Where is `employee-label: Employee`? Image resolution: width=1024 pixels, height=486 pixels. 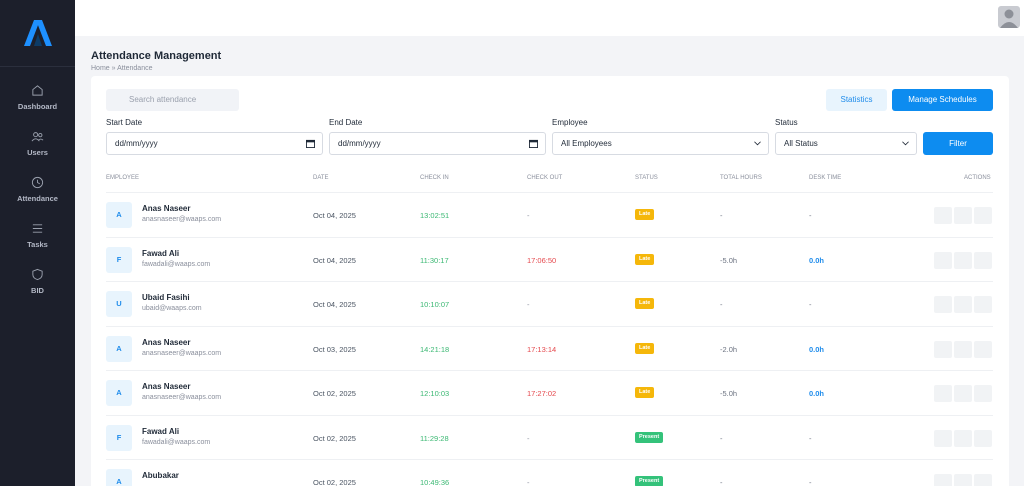 employee-label: Employee is located at coordinates (570, 122).